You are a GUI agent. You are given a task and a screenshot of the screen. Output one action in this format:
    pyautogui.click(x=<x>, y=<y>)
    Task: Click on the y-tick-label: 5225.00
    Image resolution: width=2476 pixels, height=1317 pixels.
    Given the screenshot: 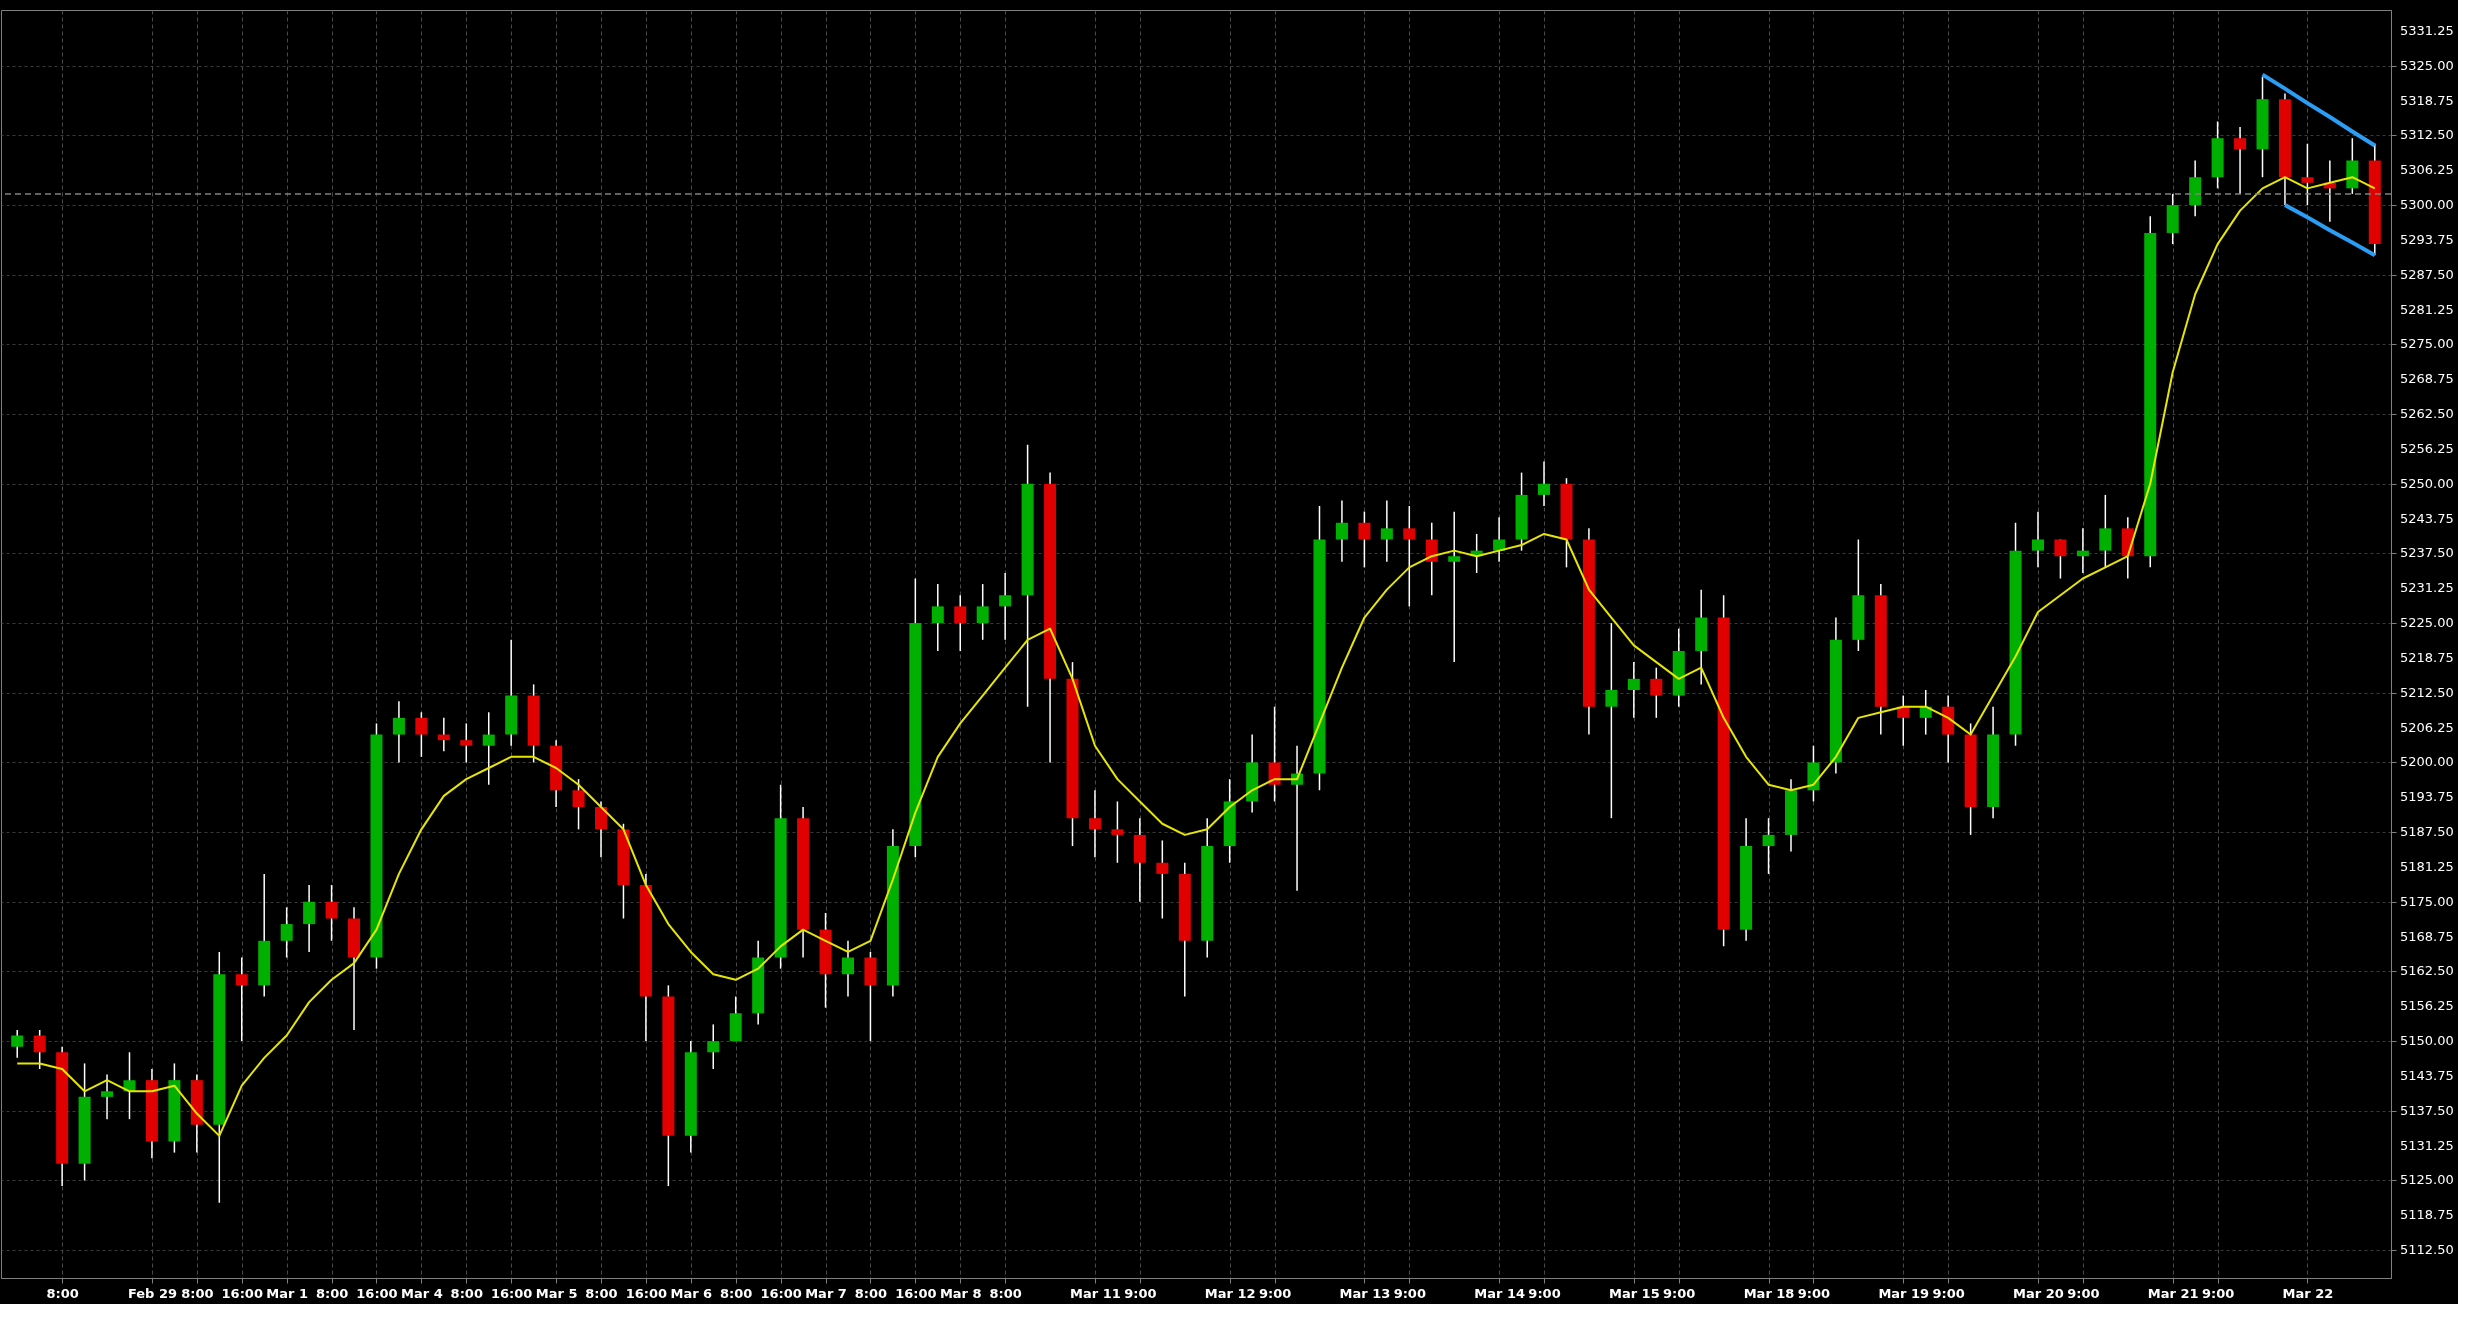 What is the action you would take?
    pyautogui.click(x=2427, y=623)
    